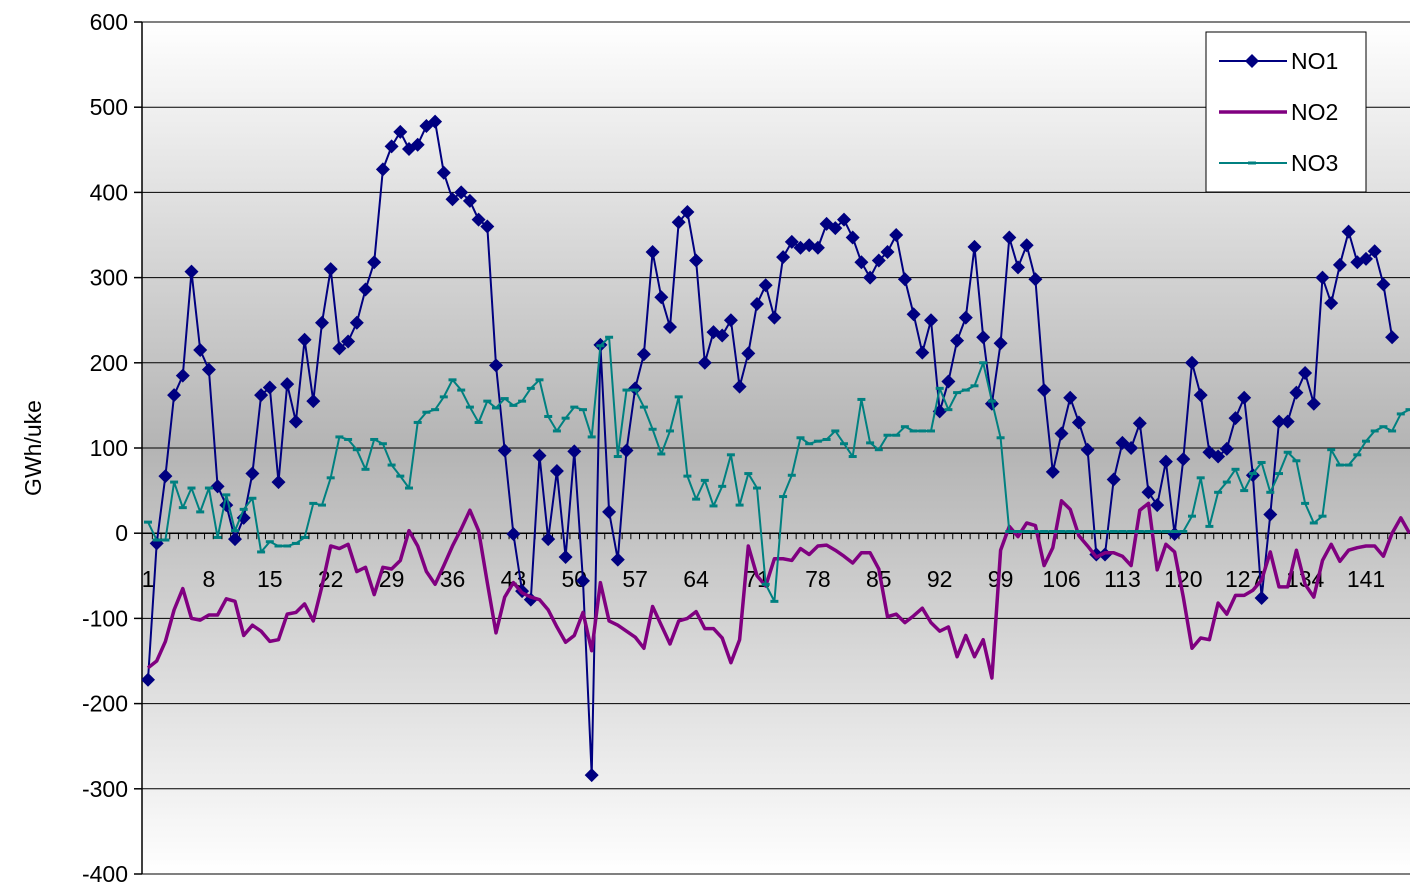  What do you see at coordinates (1244, 579) in the screenshot?
I see `x-tick-label: 127` at bounding box center [1244, 579].